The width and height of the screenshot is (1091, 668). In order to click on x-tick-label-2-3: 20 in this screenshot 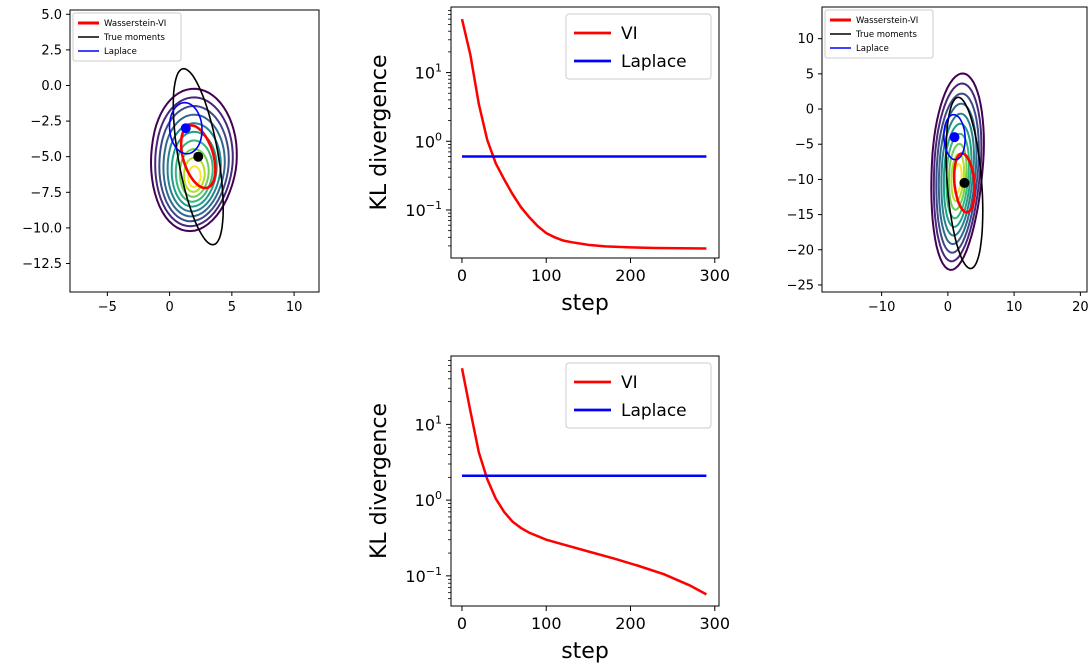, I will do `click(1080, 307)`.